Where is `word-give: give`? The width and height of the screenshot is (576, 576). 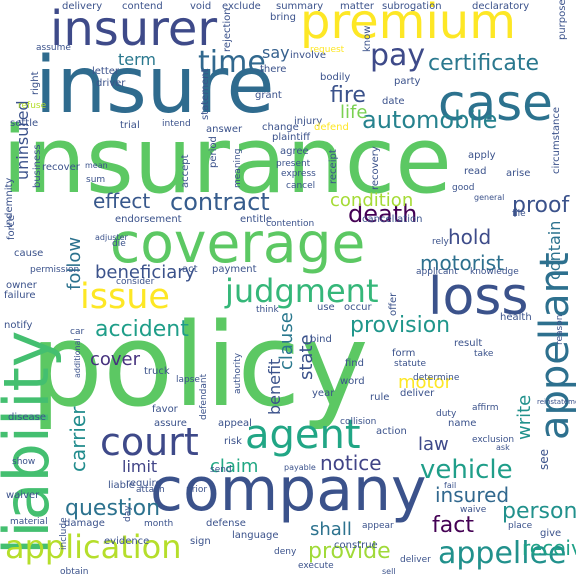 word-give: give is located at coordinates (550, 533).